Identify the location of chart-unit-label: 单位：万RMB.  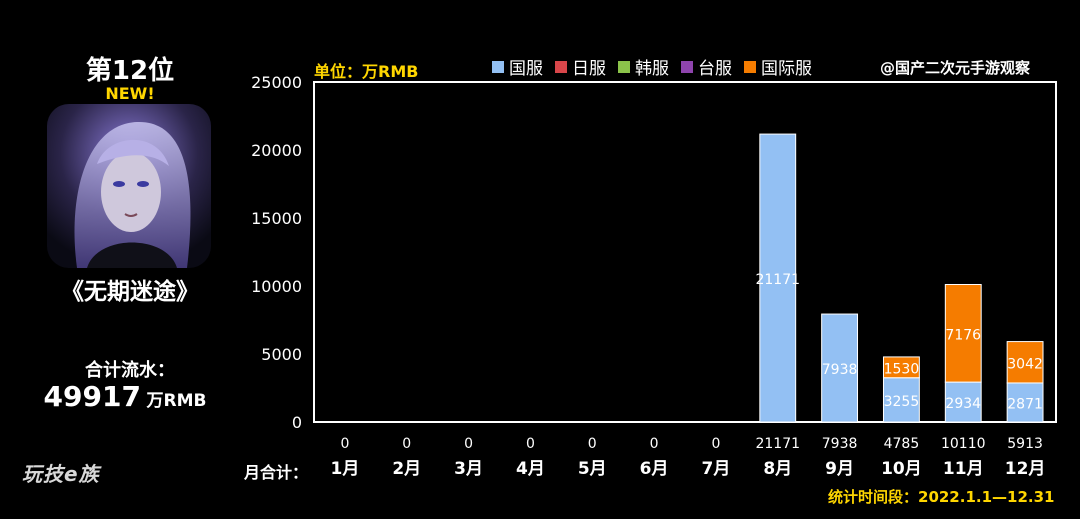
(366, 71).